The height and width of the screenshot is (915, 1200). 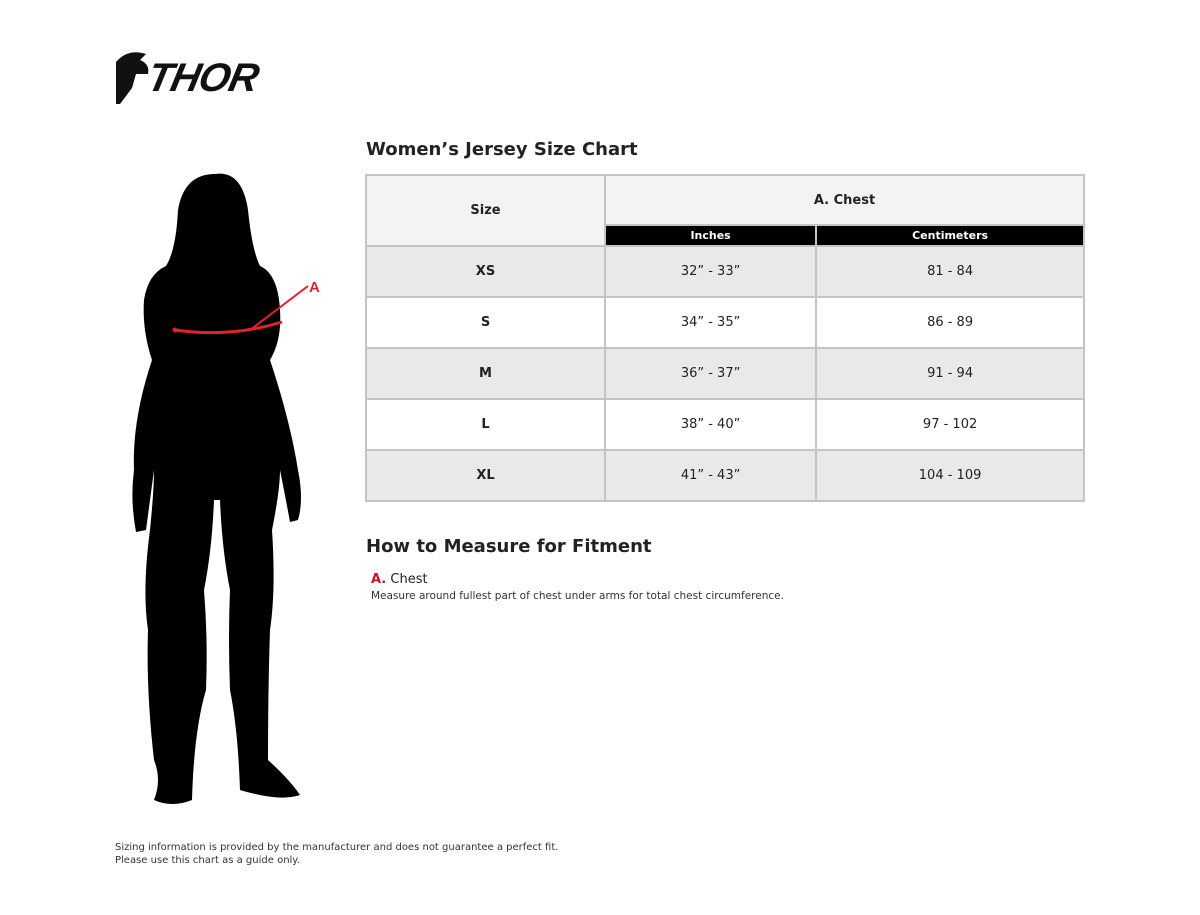 I want to click on measure-name: Chest, so click(x=409, y=579).